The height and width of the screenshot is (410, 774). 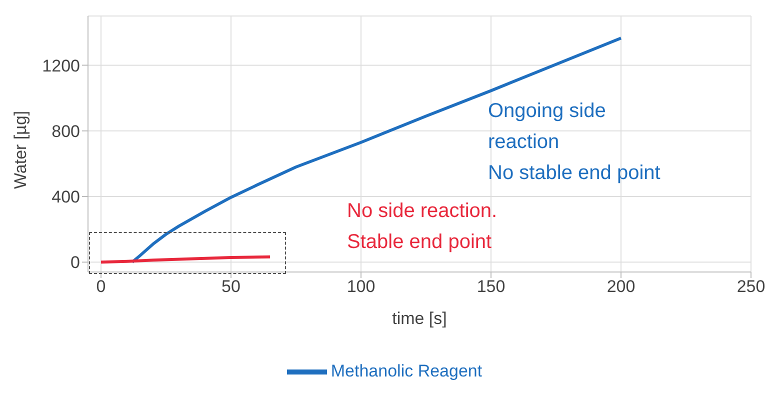 I want to click on y-tick-label: 400, so click(x=66, y=197).